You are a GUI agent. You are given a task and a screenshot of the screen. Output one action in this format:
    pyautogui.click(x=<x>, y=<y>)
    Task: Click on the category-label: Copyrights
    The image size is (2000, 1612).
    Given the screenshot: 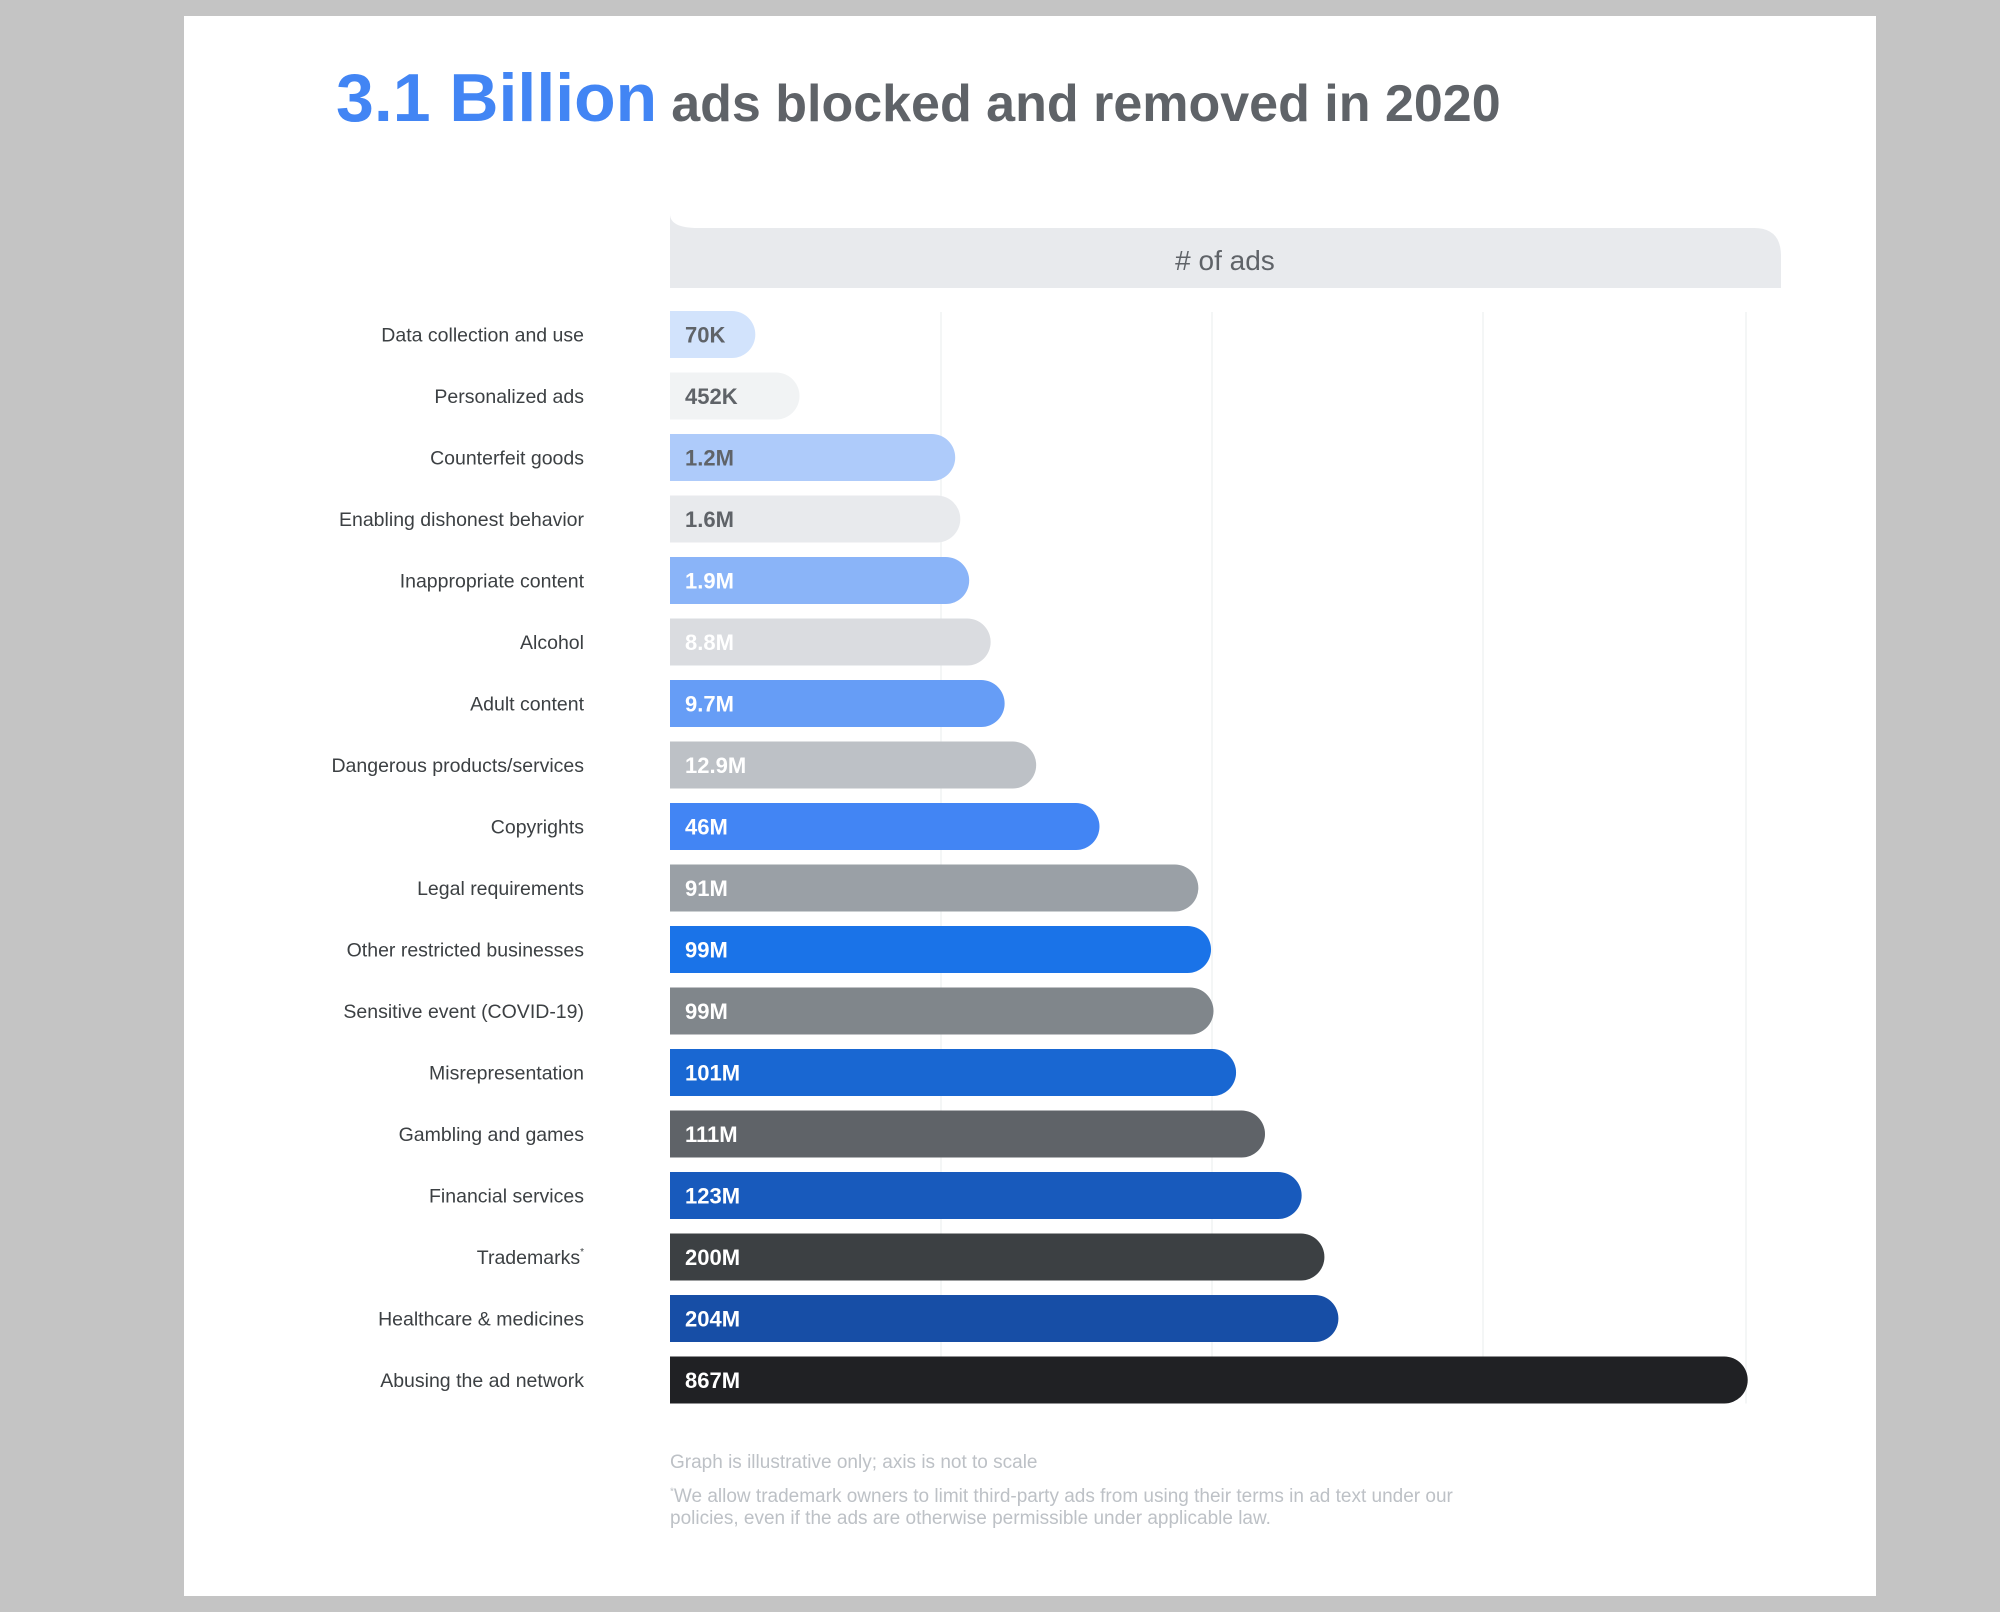 What is the action you would take?
    pyautogui.click(x=537, y=828)
    